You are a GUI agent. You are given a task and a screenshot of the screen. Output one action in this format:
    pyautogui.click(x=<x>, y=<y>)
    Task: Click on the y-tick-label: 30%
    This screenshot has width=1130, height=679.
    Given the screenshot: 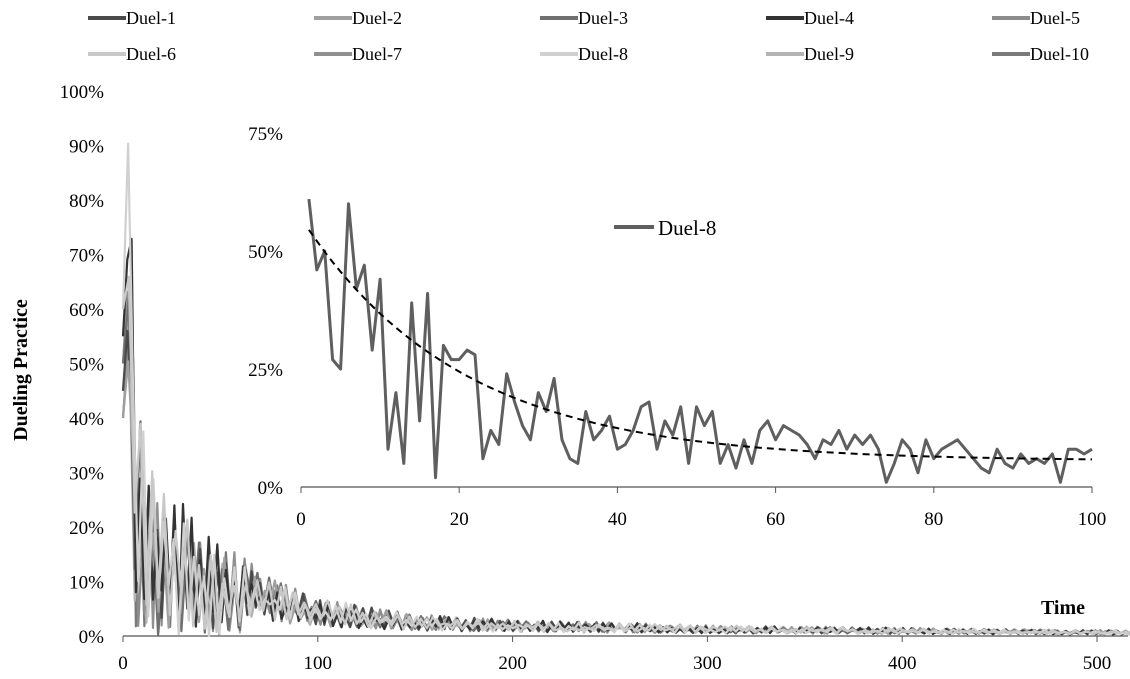 What is the action you would take?
    pyautogui.click(x=86, y=474)
    